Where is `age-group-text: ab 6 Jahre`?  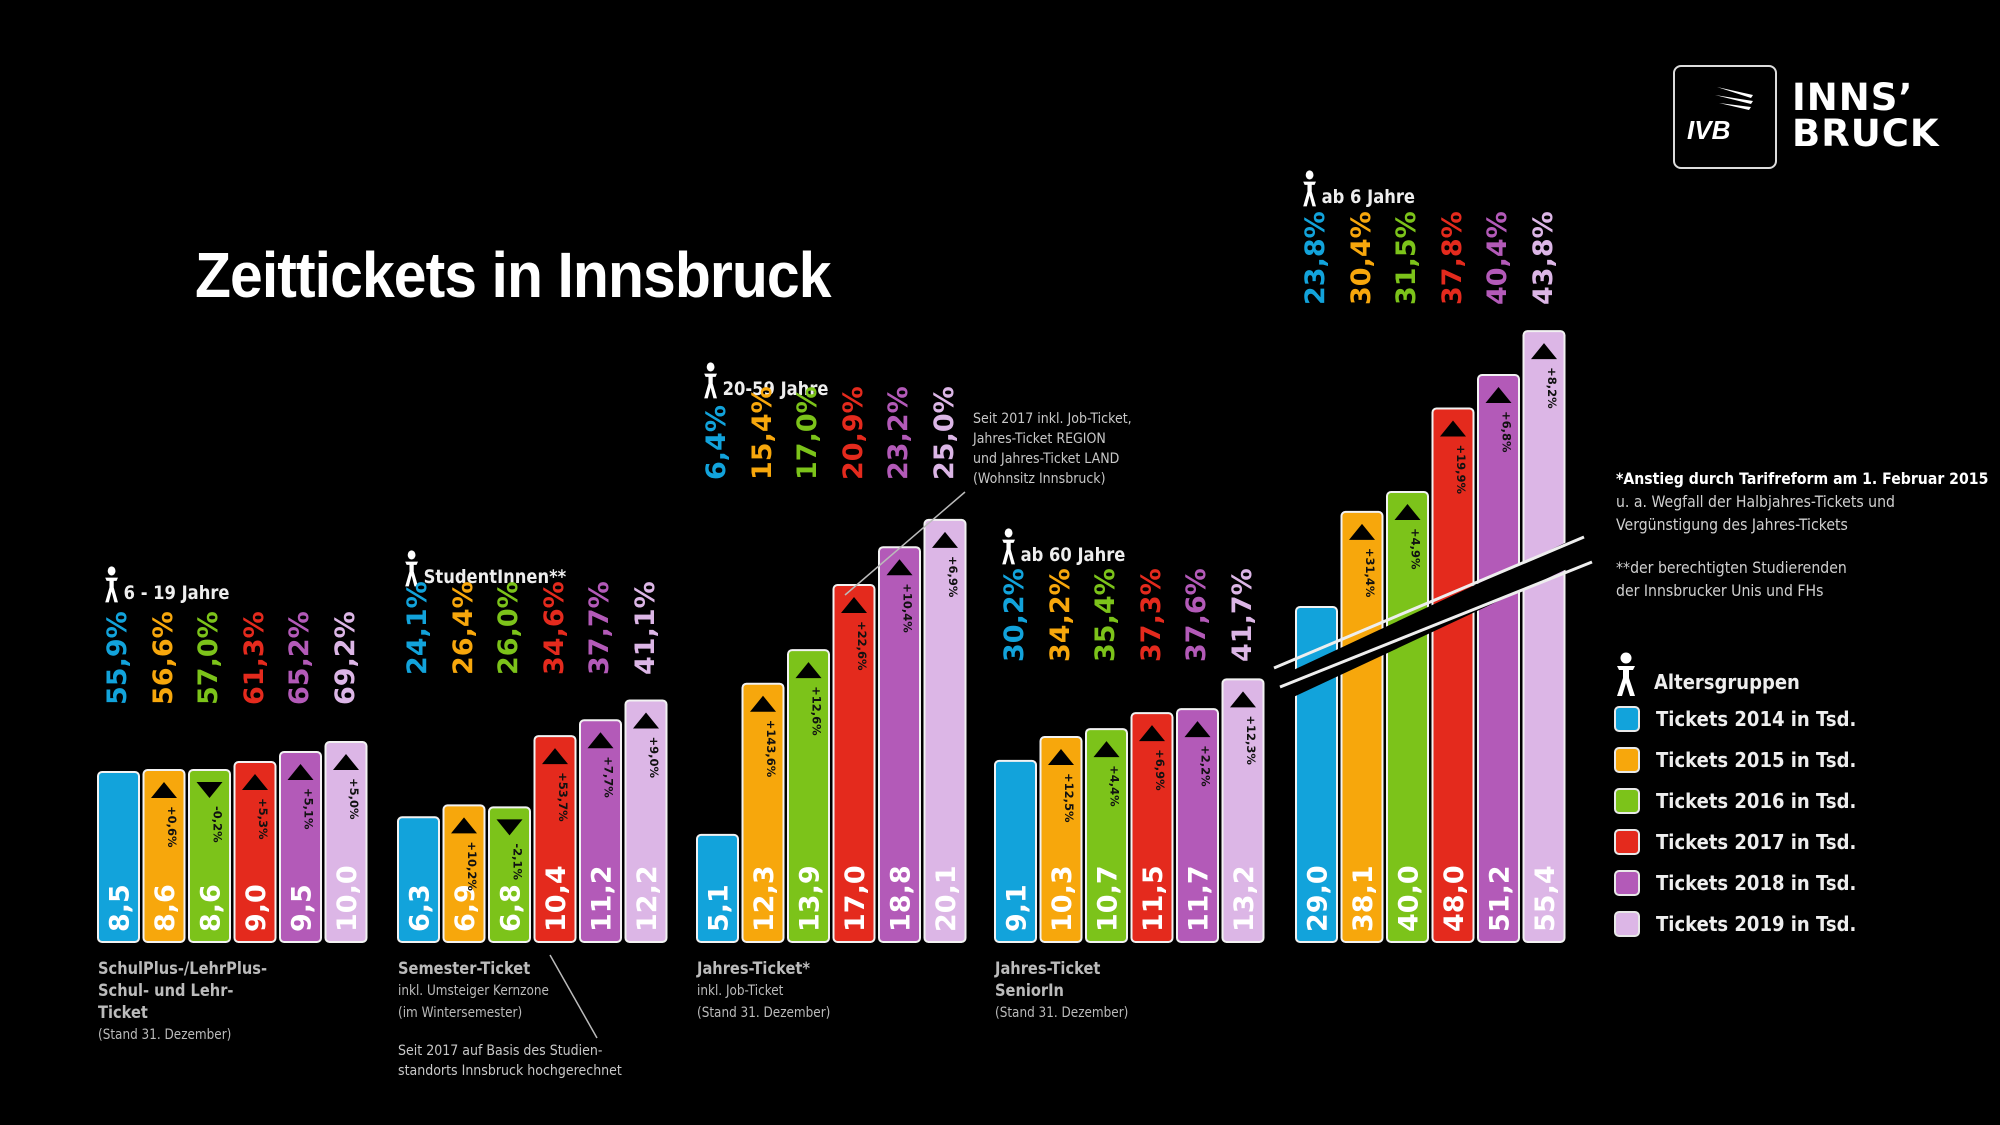 age-group-text: ab 6 Jahre is located at coordinates (1368, 197).